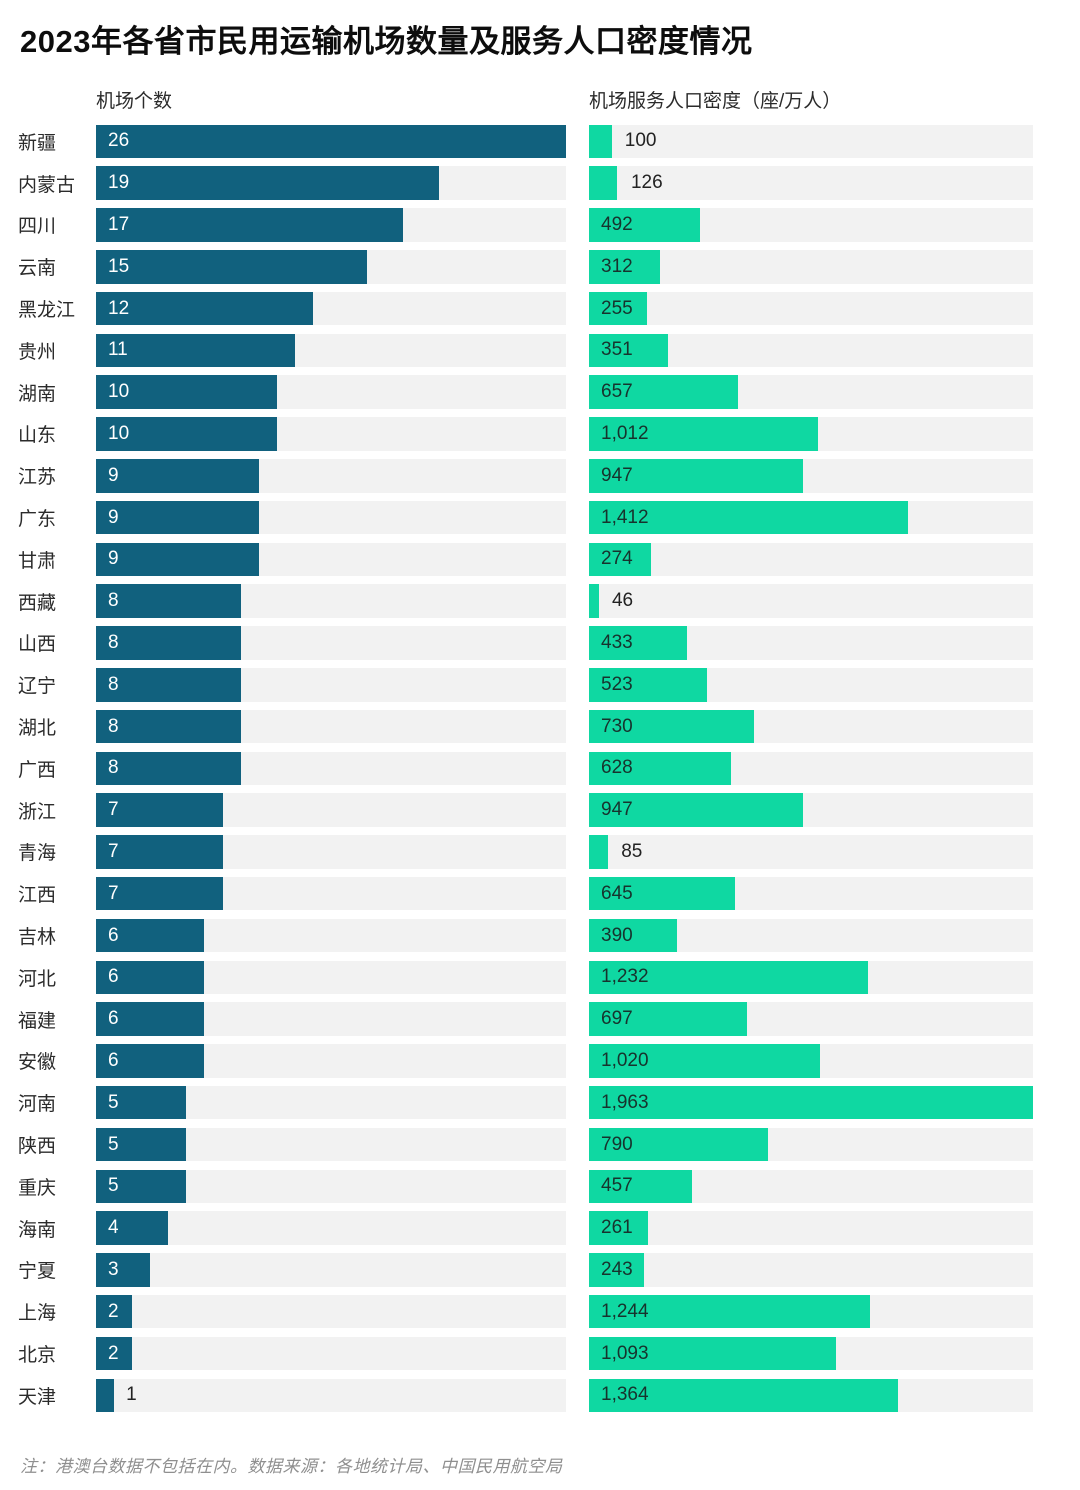 The width and height of the screenshot is (1080, 1490). Describe the element at coordinates (113, 1311) in the screenshot. I see `airports-value-label: 2` at that location.